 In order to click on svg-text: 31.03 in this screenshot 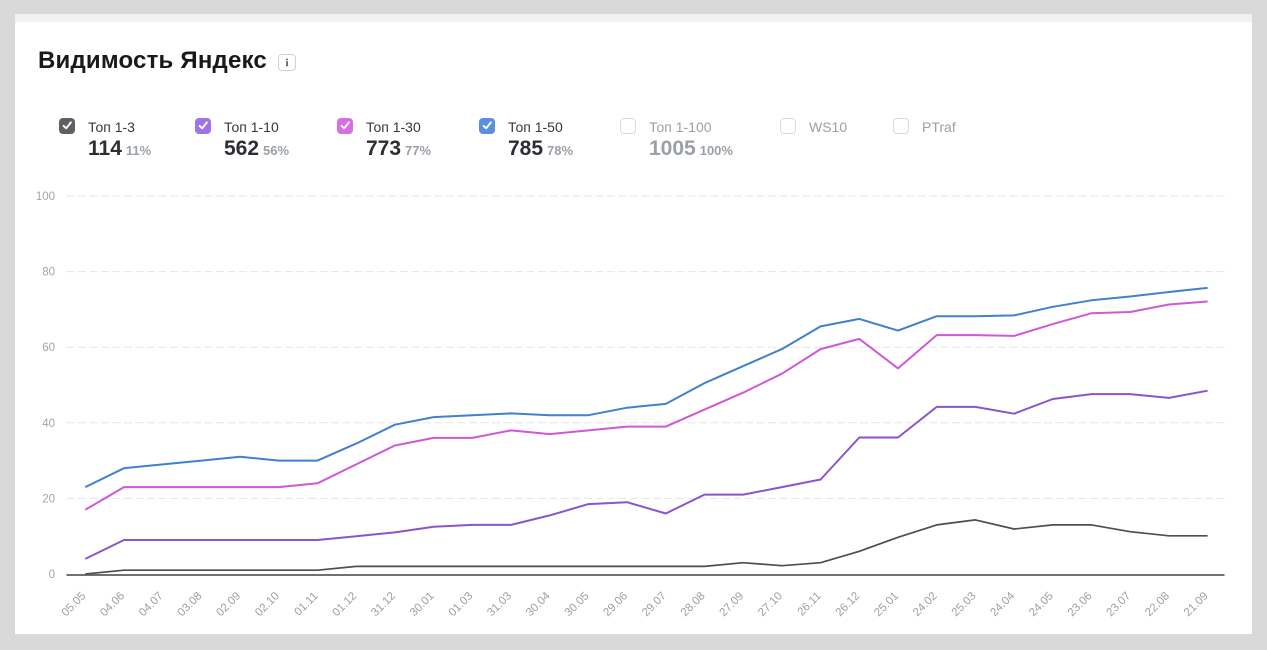, I will do `click(499, 604)`.